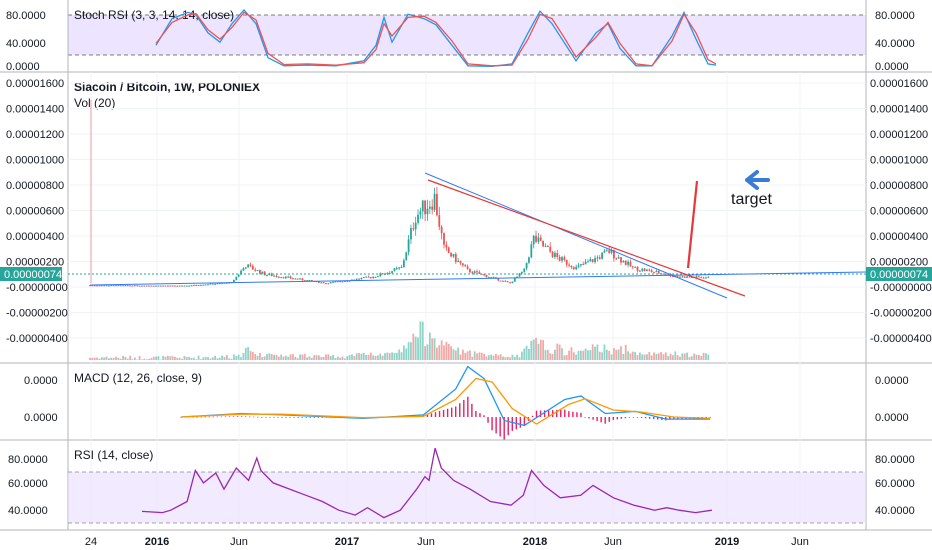  I want to click on x-tick-8: Jun, so click(800, 542).